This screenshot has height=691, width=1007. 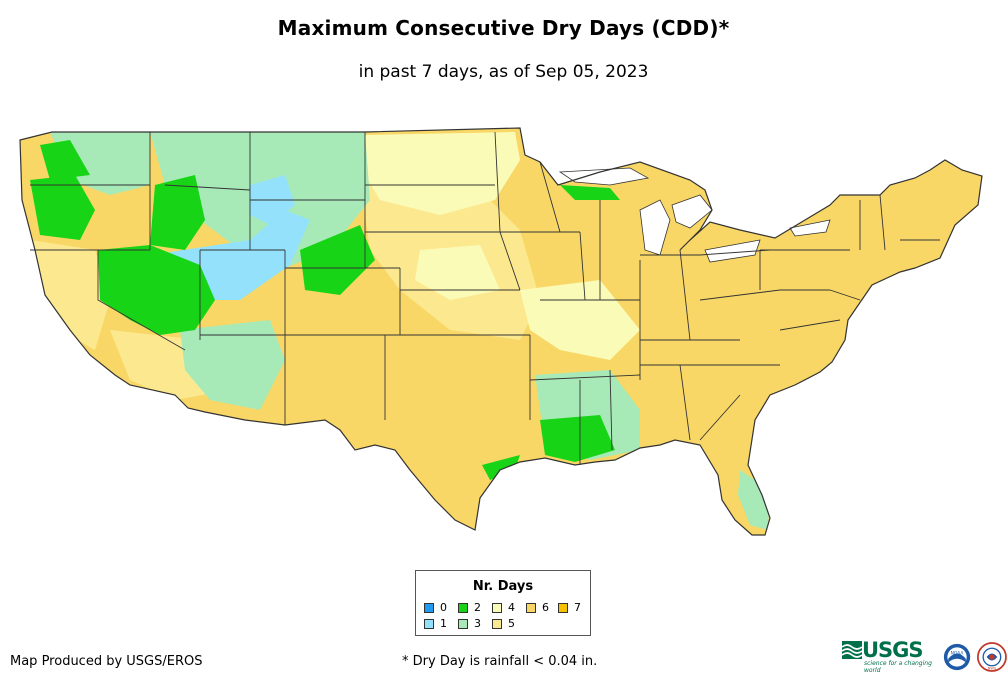 I want to click on noaa-logo-icon: NOAA, so click(x=957, y=657).